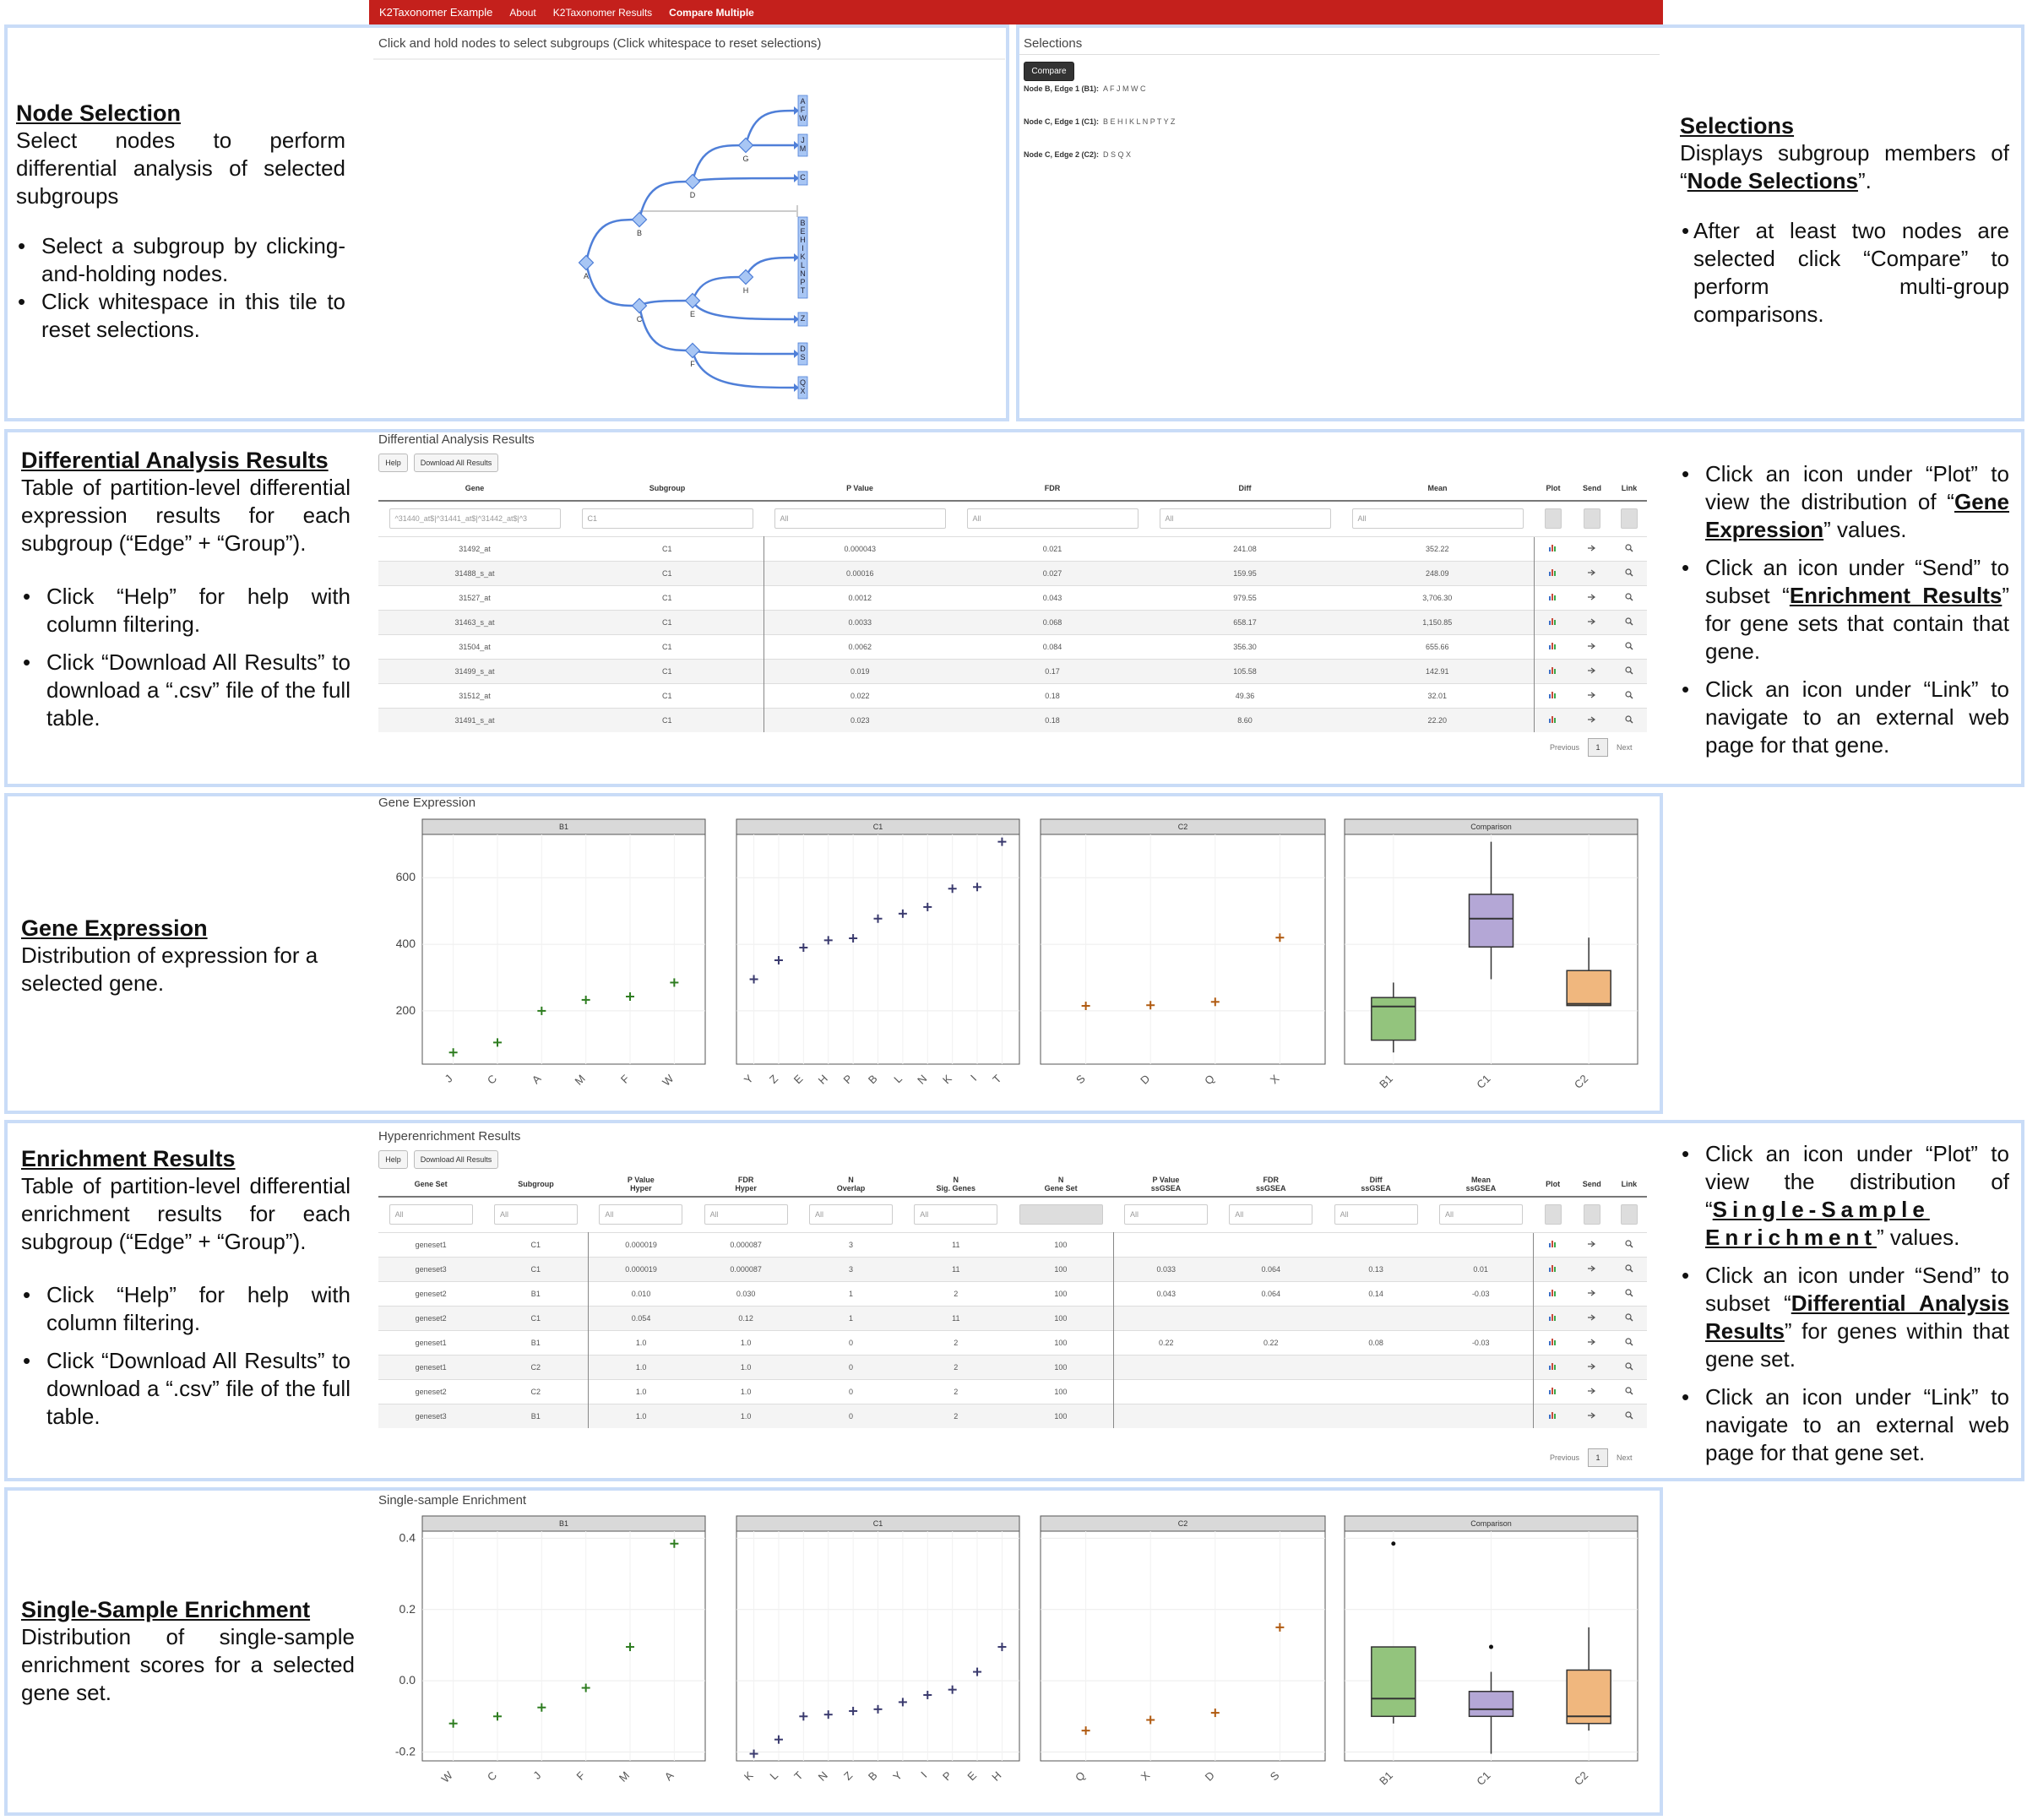  What do you see at coordinates (1061, 1184) in the screenshot?
I see `er-col-header: N Gene Set` at bounding box center [1061, 1184].